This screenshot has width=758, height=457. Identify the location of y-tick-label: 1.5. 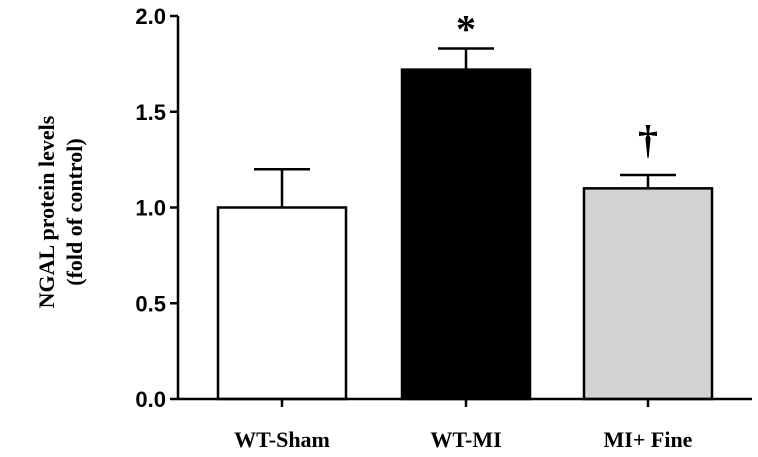
(150, 112).